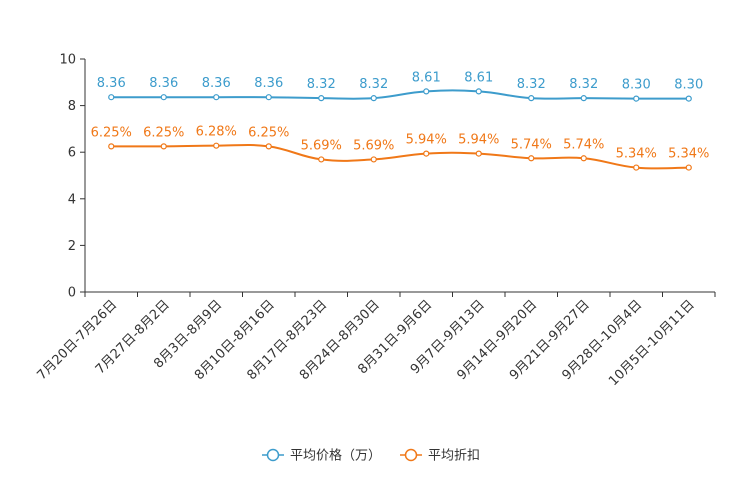  What do you see at coordinates (67, 60) in the screenshot?
I see `y-tick-label: 10` at bounding box center [67, 60].